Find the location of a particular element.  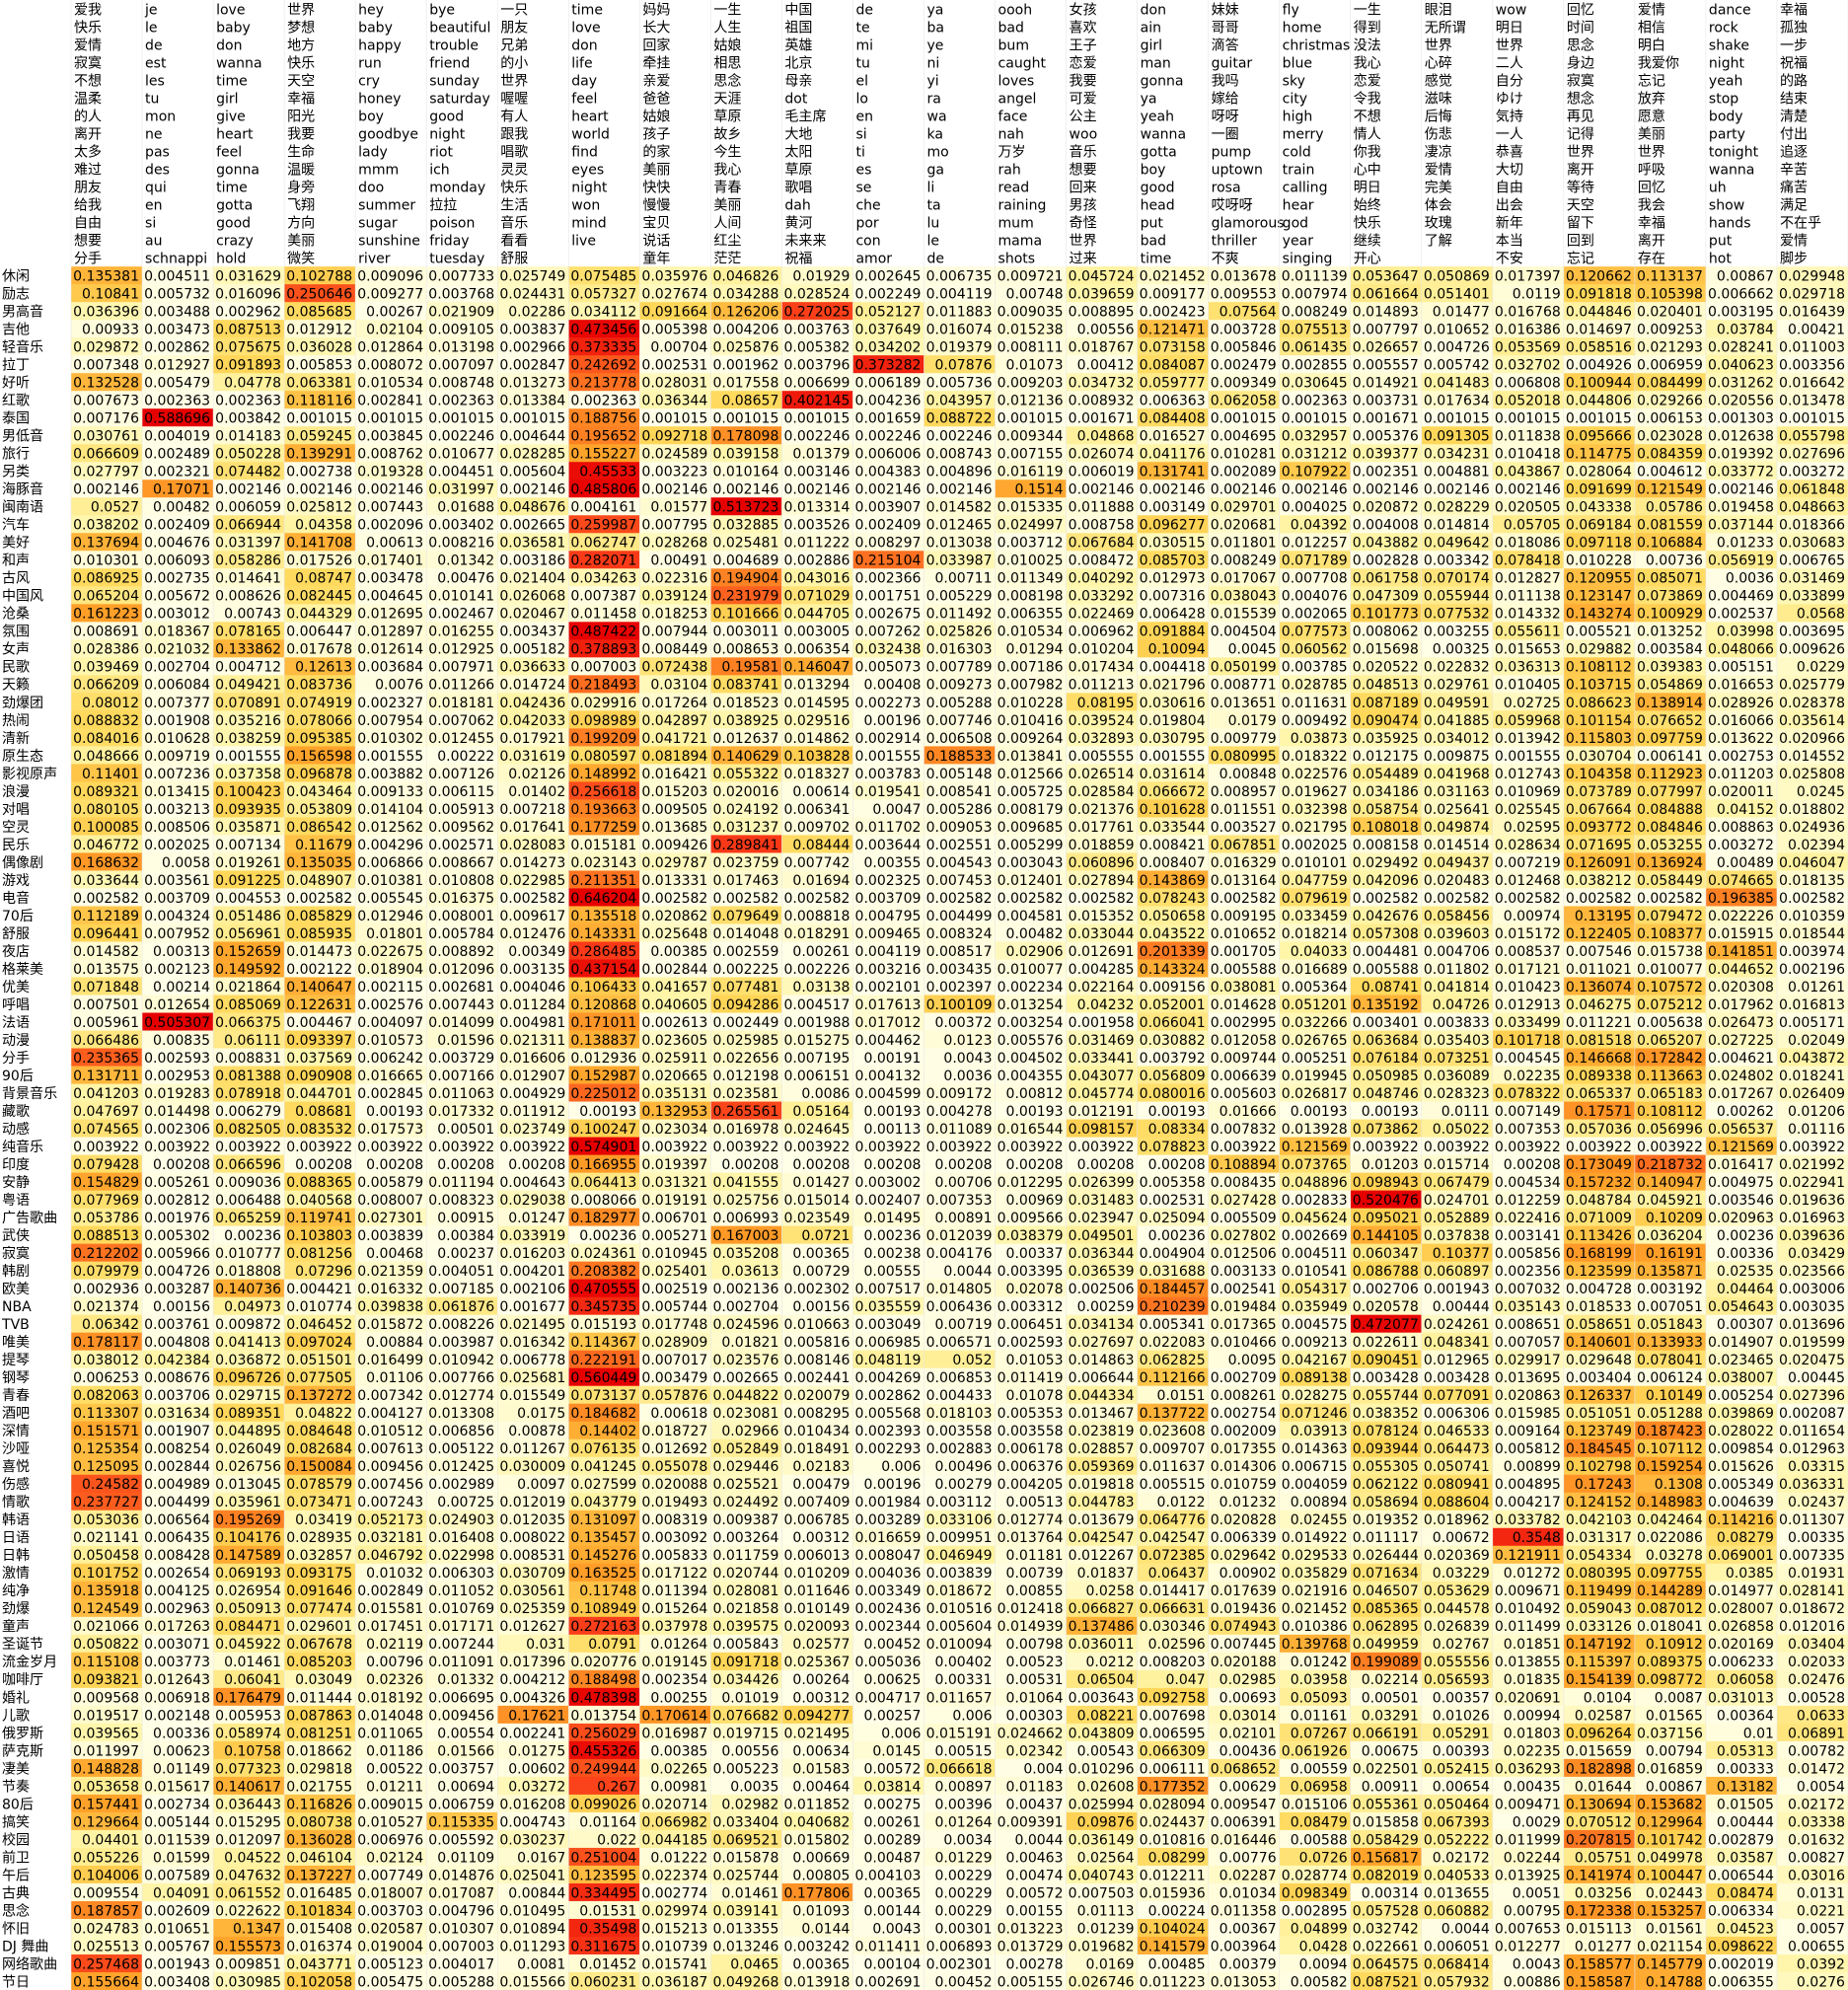

cell-value: 0.005744 is located at coordinates (674, 1307).